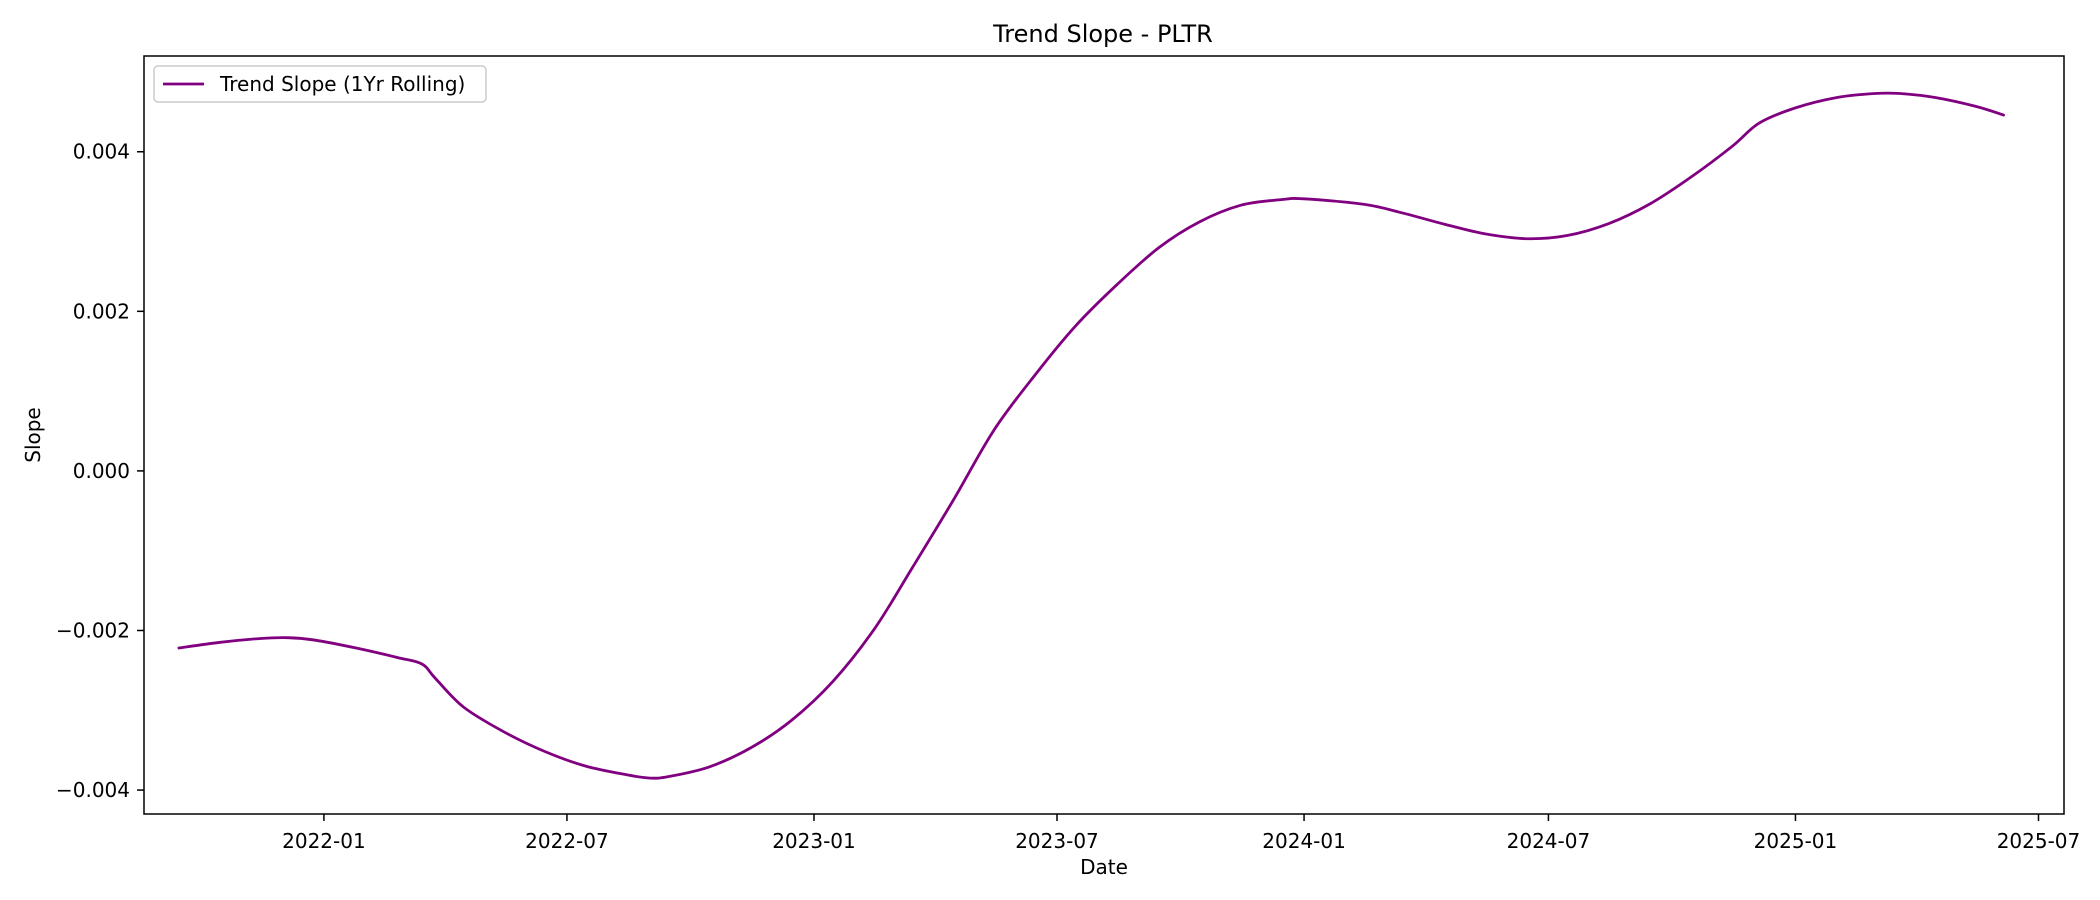 The width and height of the screenshot is (2100, 900). What do you see at coordinates (1057, 841) in the screenshot?
I see `x-tick-label: 2023-07` at bounding box center [1057, 841].